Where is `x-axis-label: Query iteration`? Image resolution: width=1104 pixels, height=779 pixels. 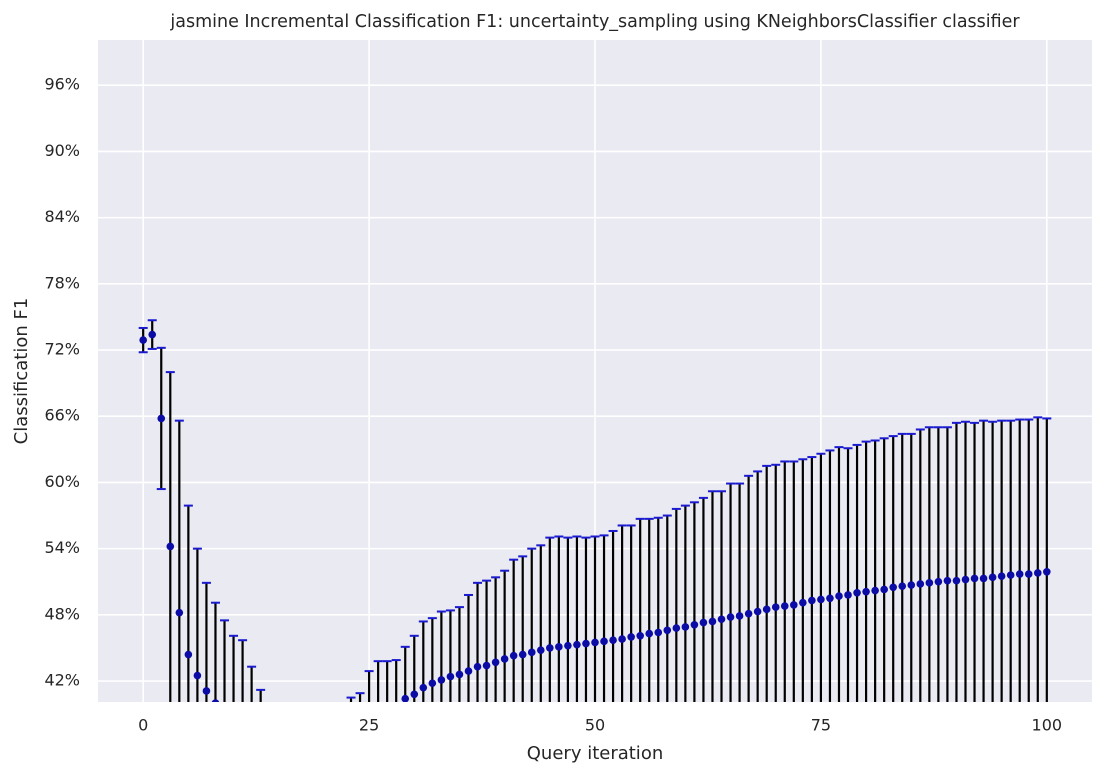 x-axis-label: Query iteration is located at coordinates (595, 753).